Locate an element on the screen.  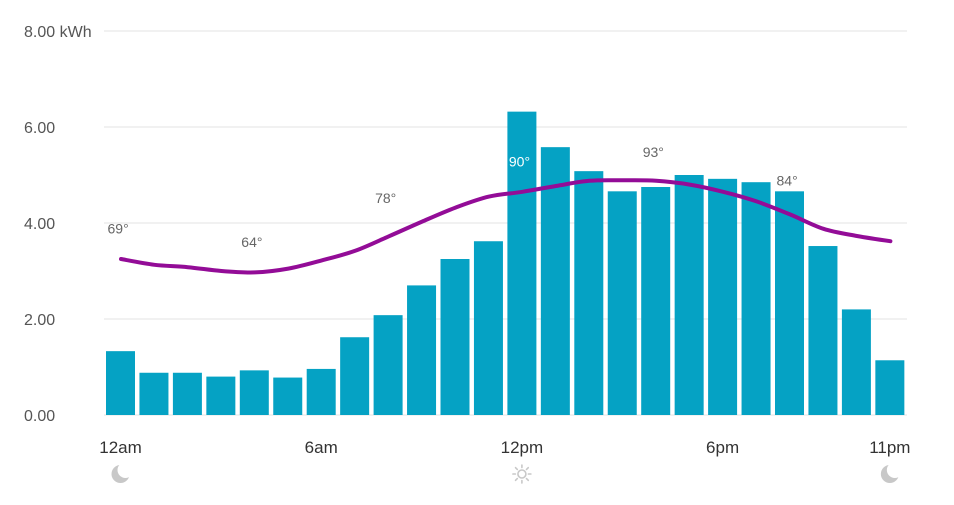
x-tick-label: 12pm is located at coordinates (522, 447).